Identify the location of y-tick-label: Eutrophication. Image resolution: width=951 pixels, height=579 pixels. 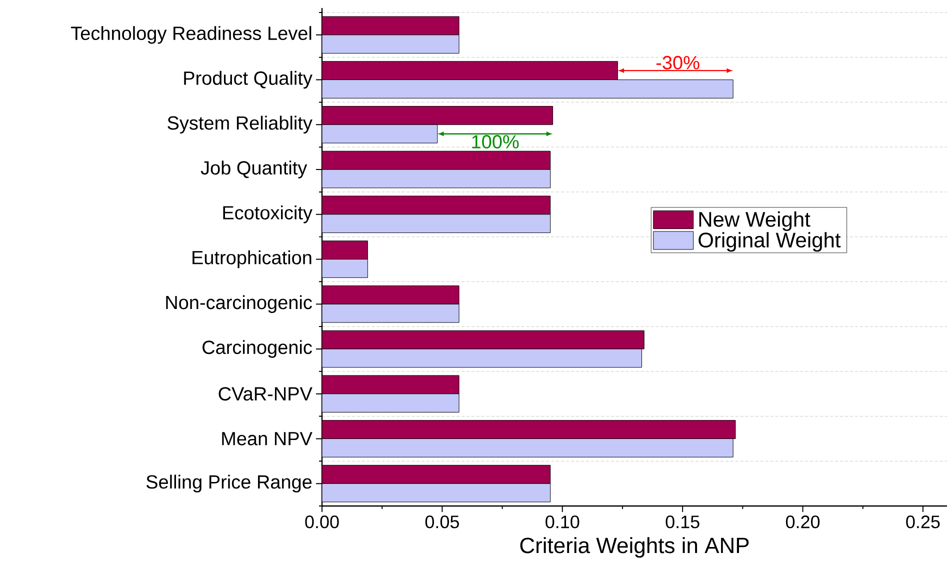
(252, 259).